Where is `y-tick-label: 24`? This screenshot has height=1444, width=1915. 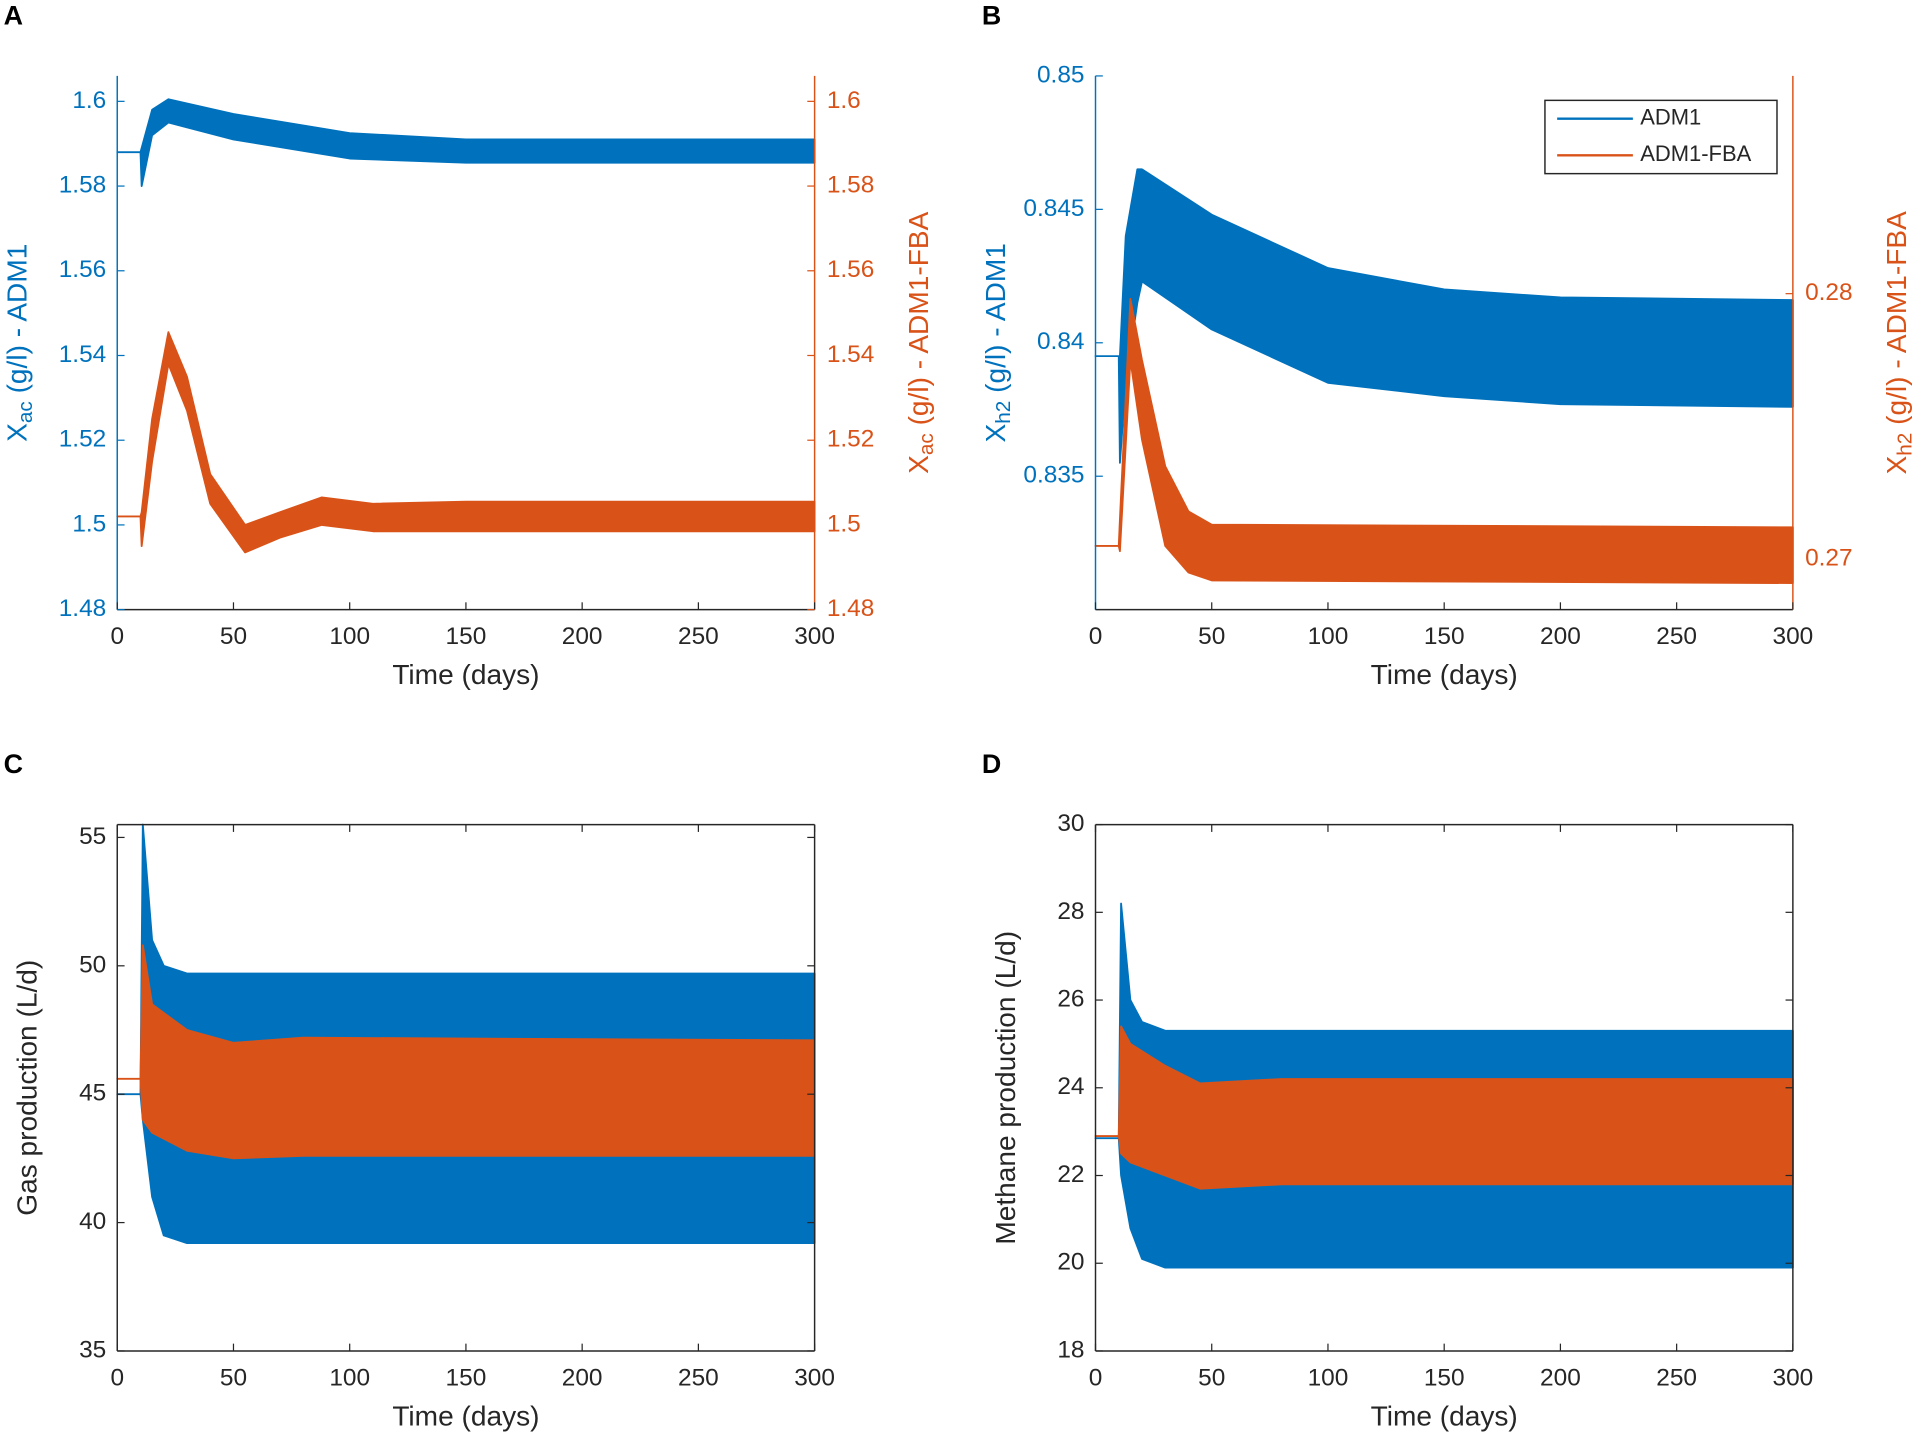
y-tick-label: 24 is located at coordinates (1070, 1086).